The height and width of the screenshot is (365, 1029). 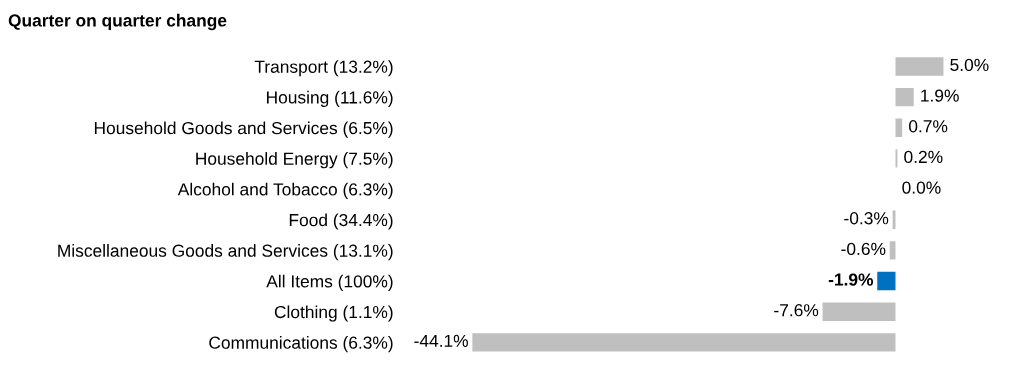 I want to click on data-label: 1.9%, so click(x=940, y=95).